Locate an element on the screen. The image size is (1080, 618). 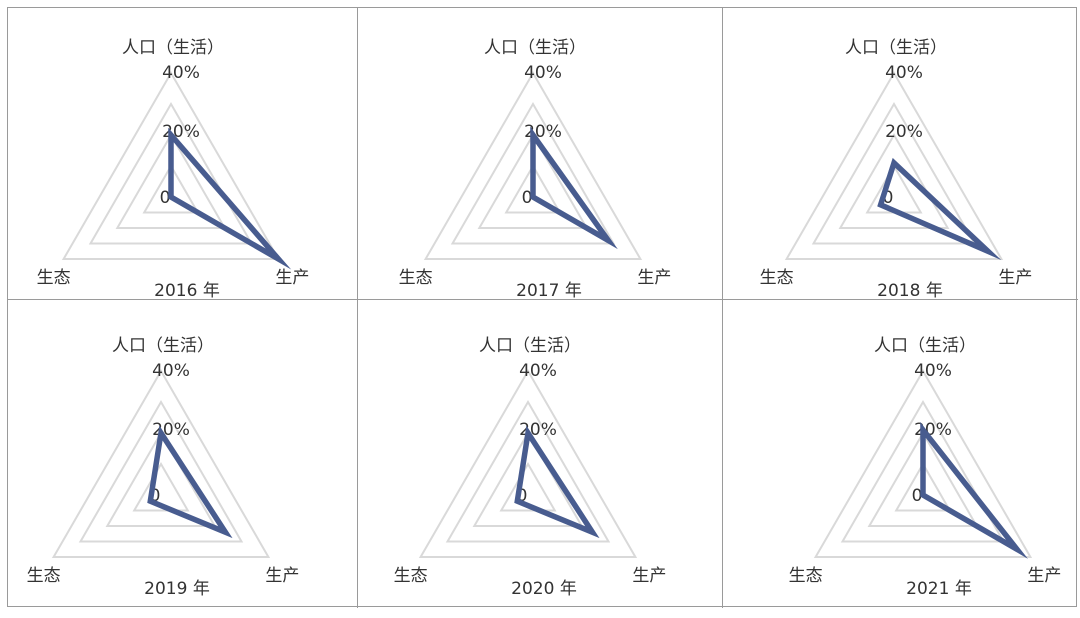
radar-chart-2017: 40% 20% 0 人口（生活） 生产 生态 2017 年 is located at coordinates (535, 168).